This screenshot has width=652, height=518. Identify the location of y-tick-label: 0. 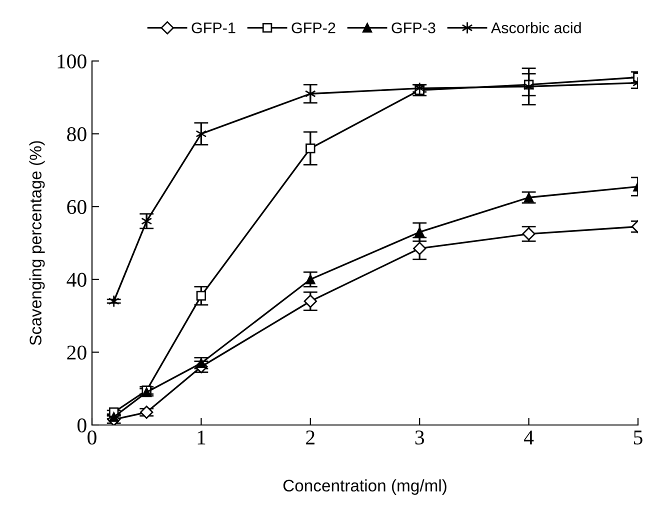
(82, 425).